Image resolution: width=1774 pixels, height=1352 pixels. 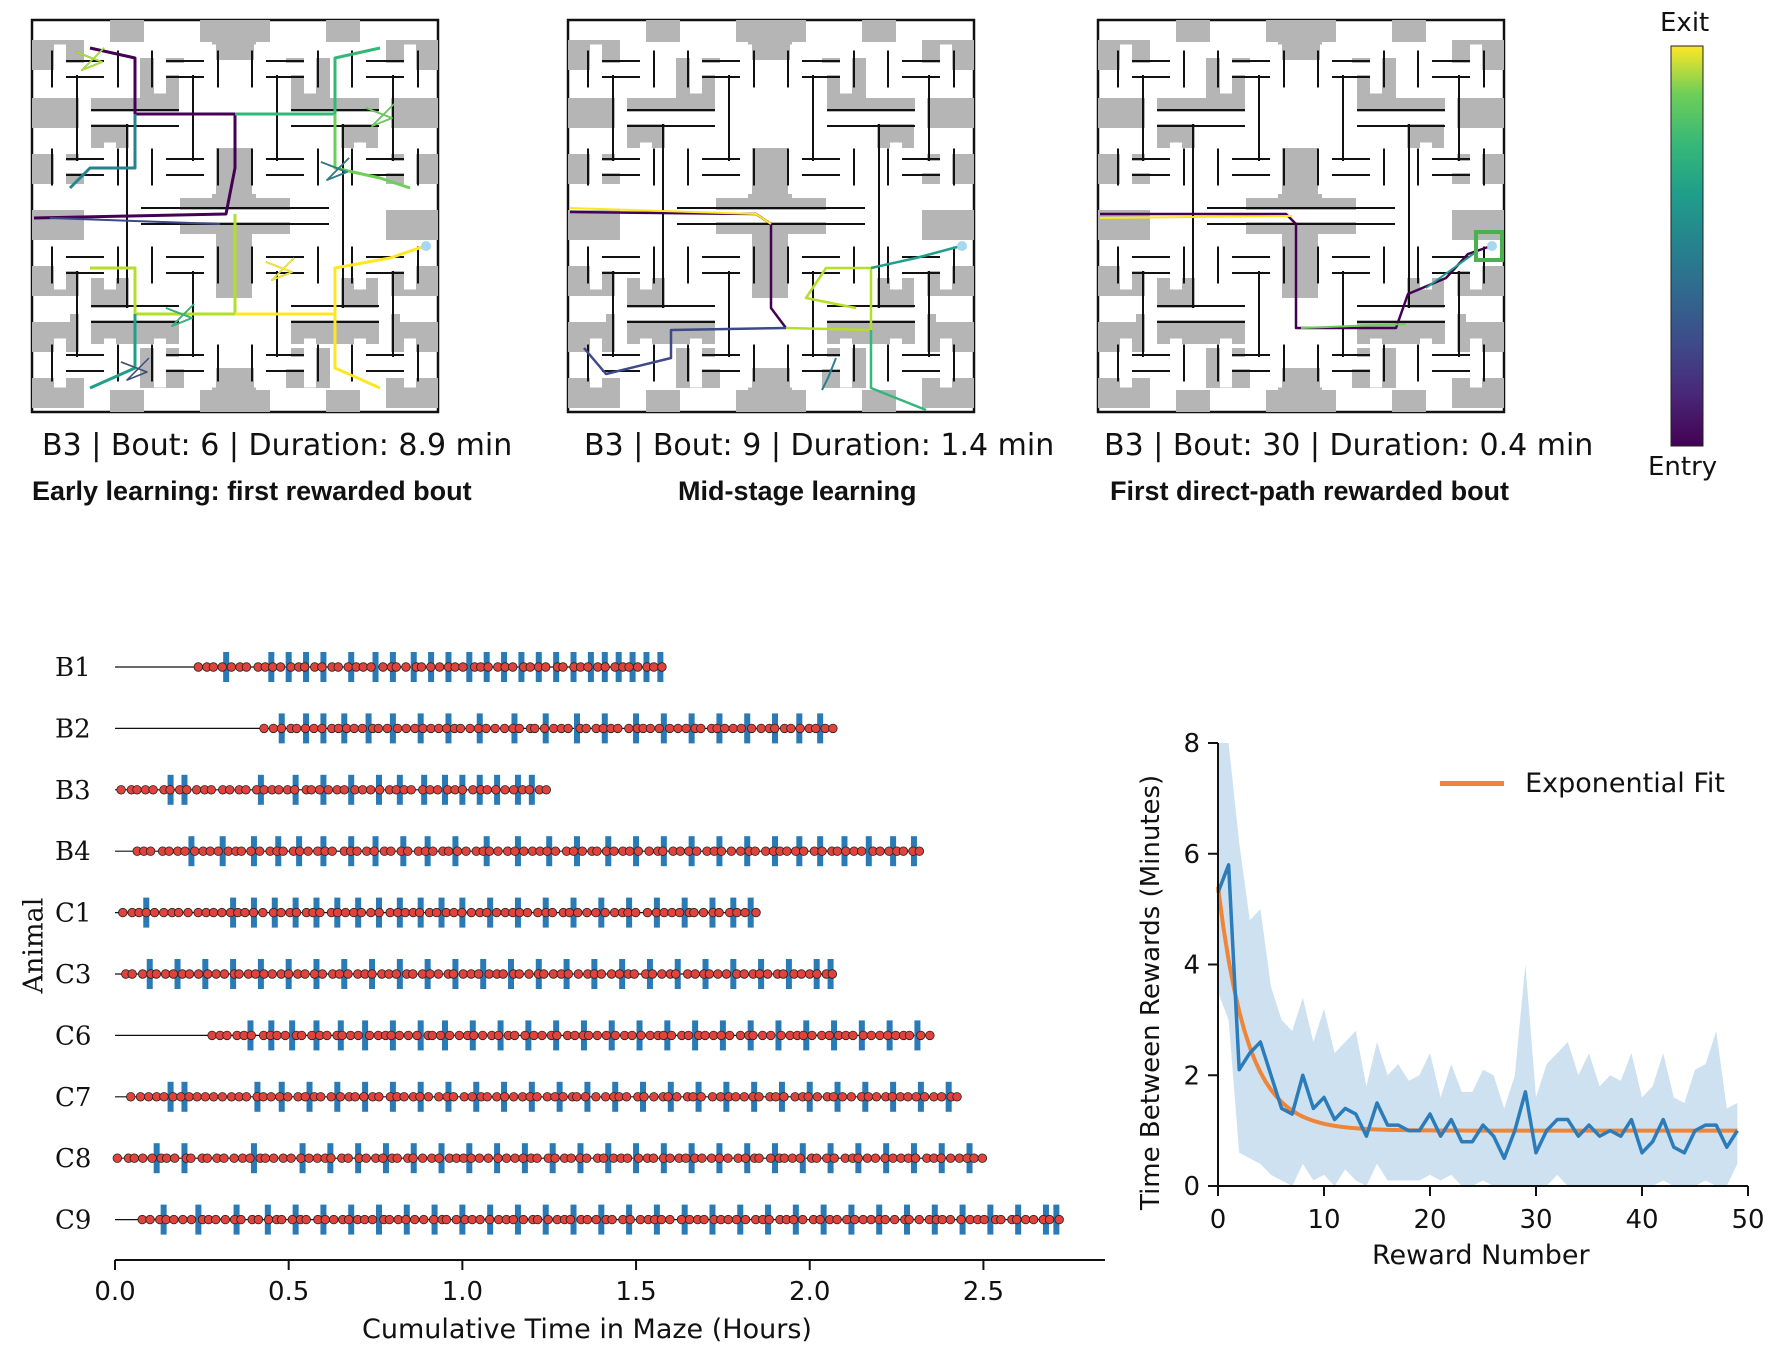 I want to click on animal-label: B4, so click(x=73, y=852).